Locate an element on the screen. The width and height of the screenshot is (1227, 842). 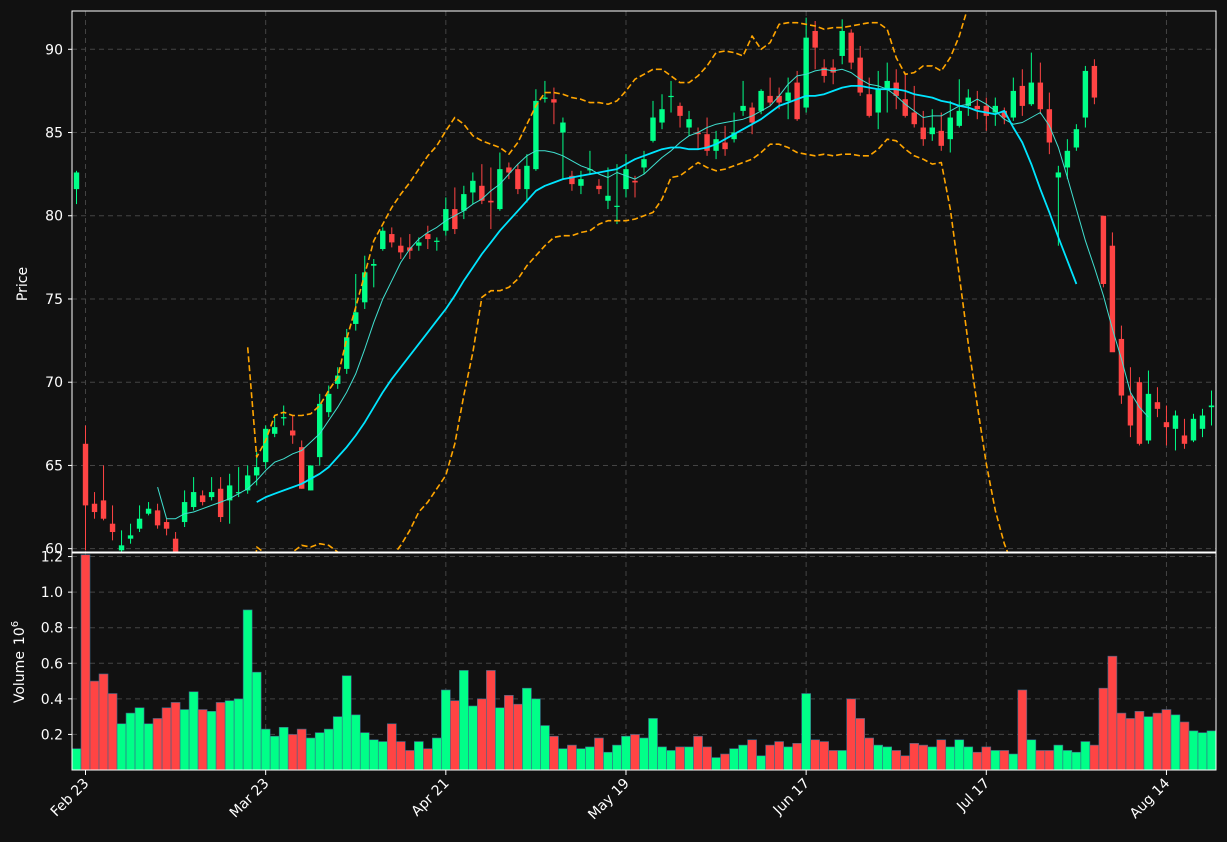
price-tick-label: 85 is located at coordinates (54, 134).